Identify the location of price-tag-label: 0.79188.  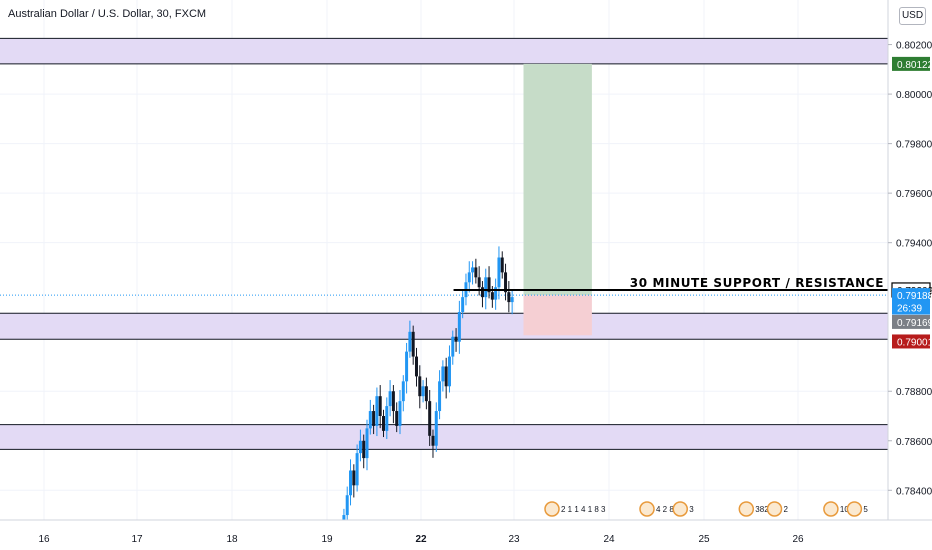
(914, 296).